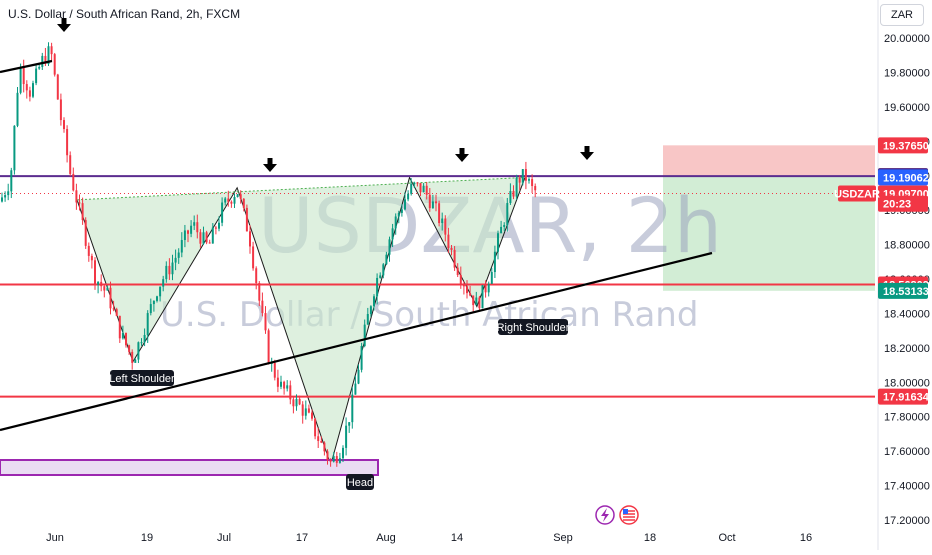  What do you see at coordinates (907, 39) in the screenshot?
I see `y-tick-label: 20.00000` at bounding box center [907, 39].